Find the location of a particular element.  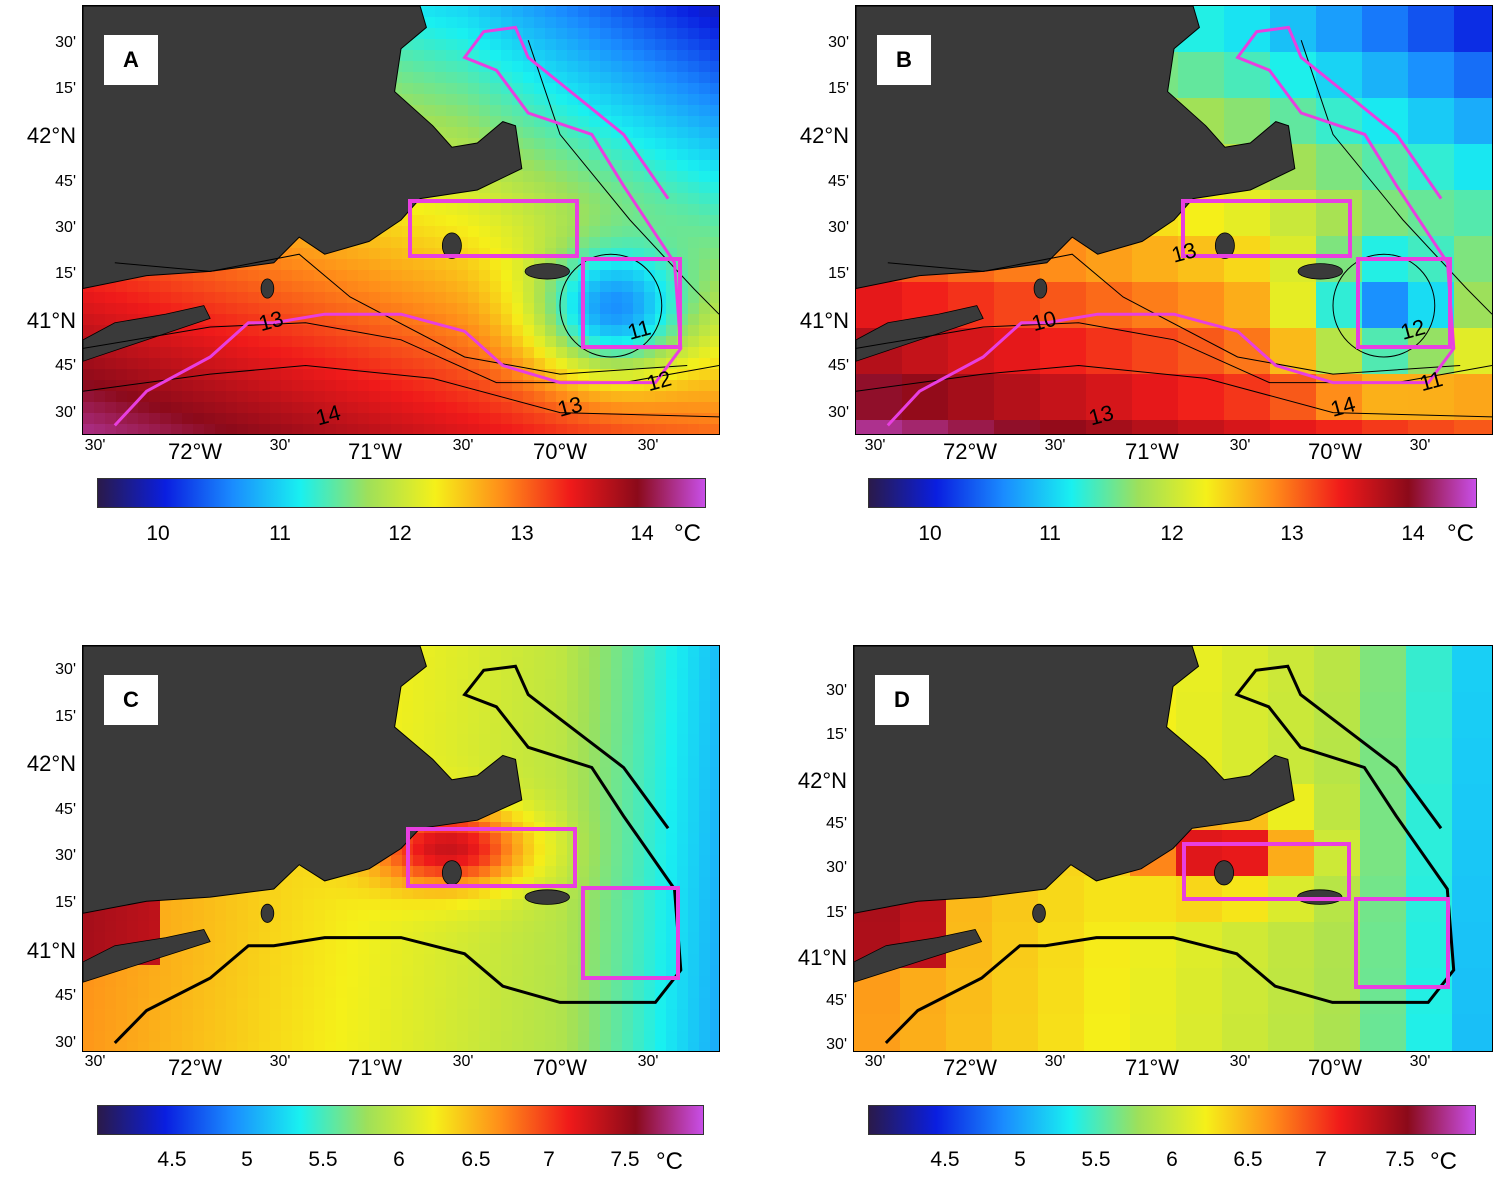

map-area is located at coordinates (401, 848).